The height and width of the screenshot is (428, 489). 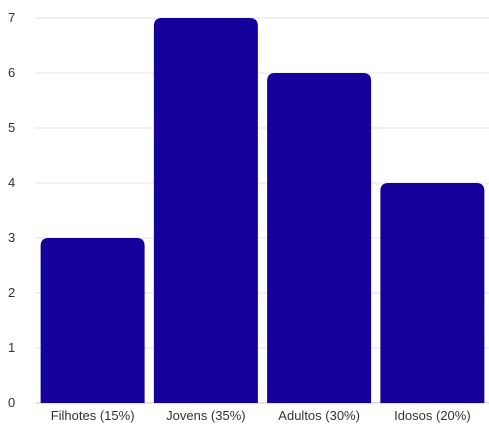 What do you see at coordinates (11, 237) in the screenshot?
I see `y-tick-label-3: 3` at bounding box center [11, 237].